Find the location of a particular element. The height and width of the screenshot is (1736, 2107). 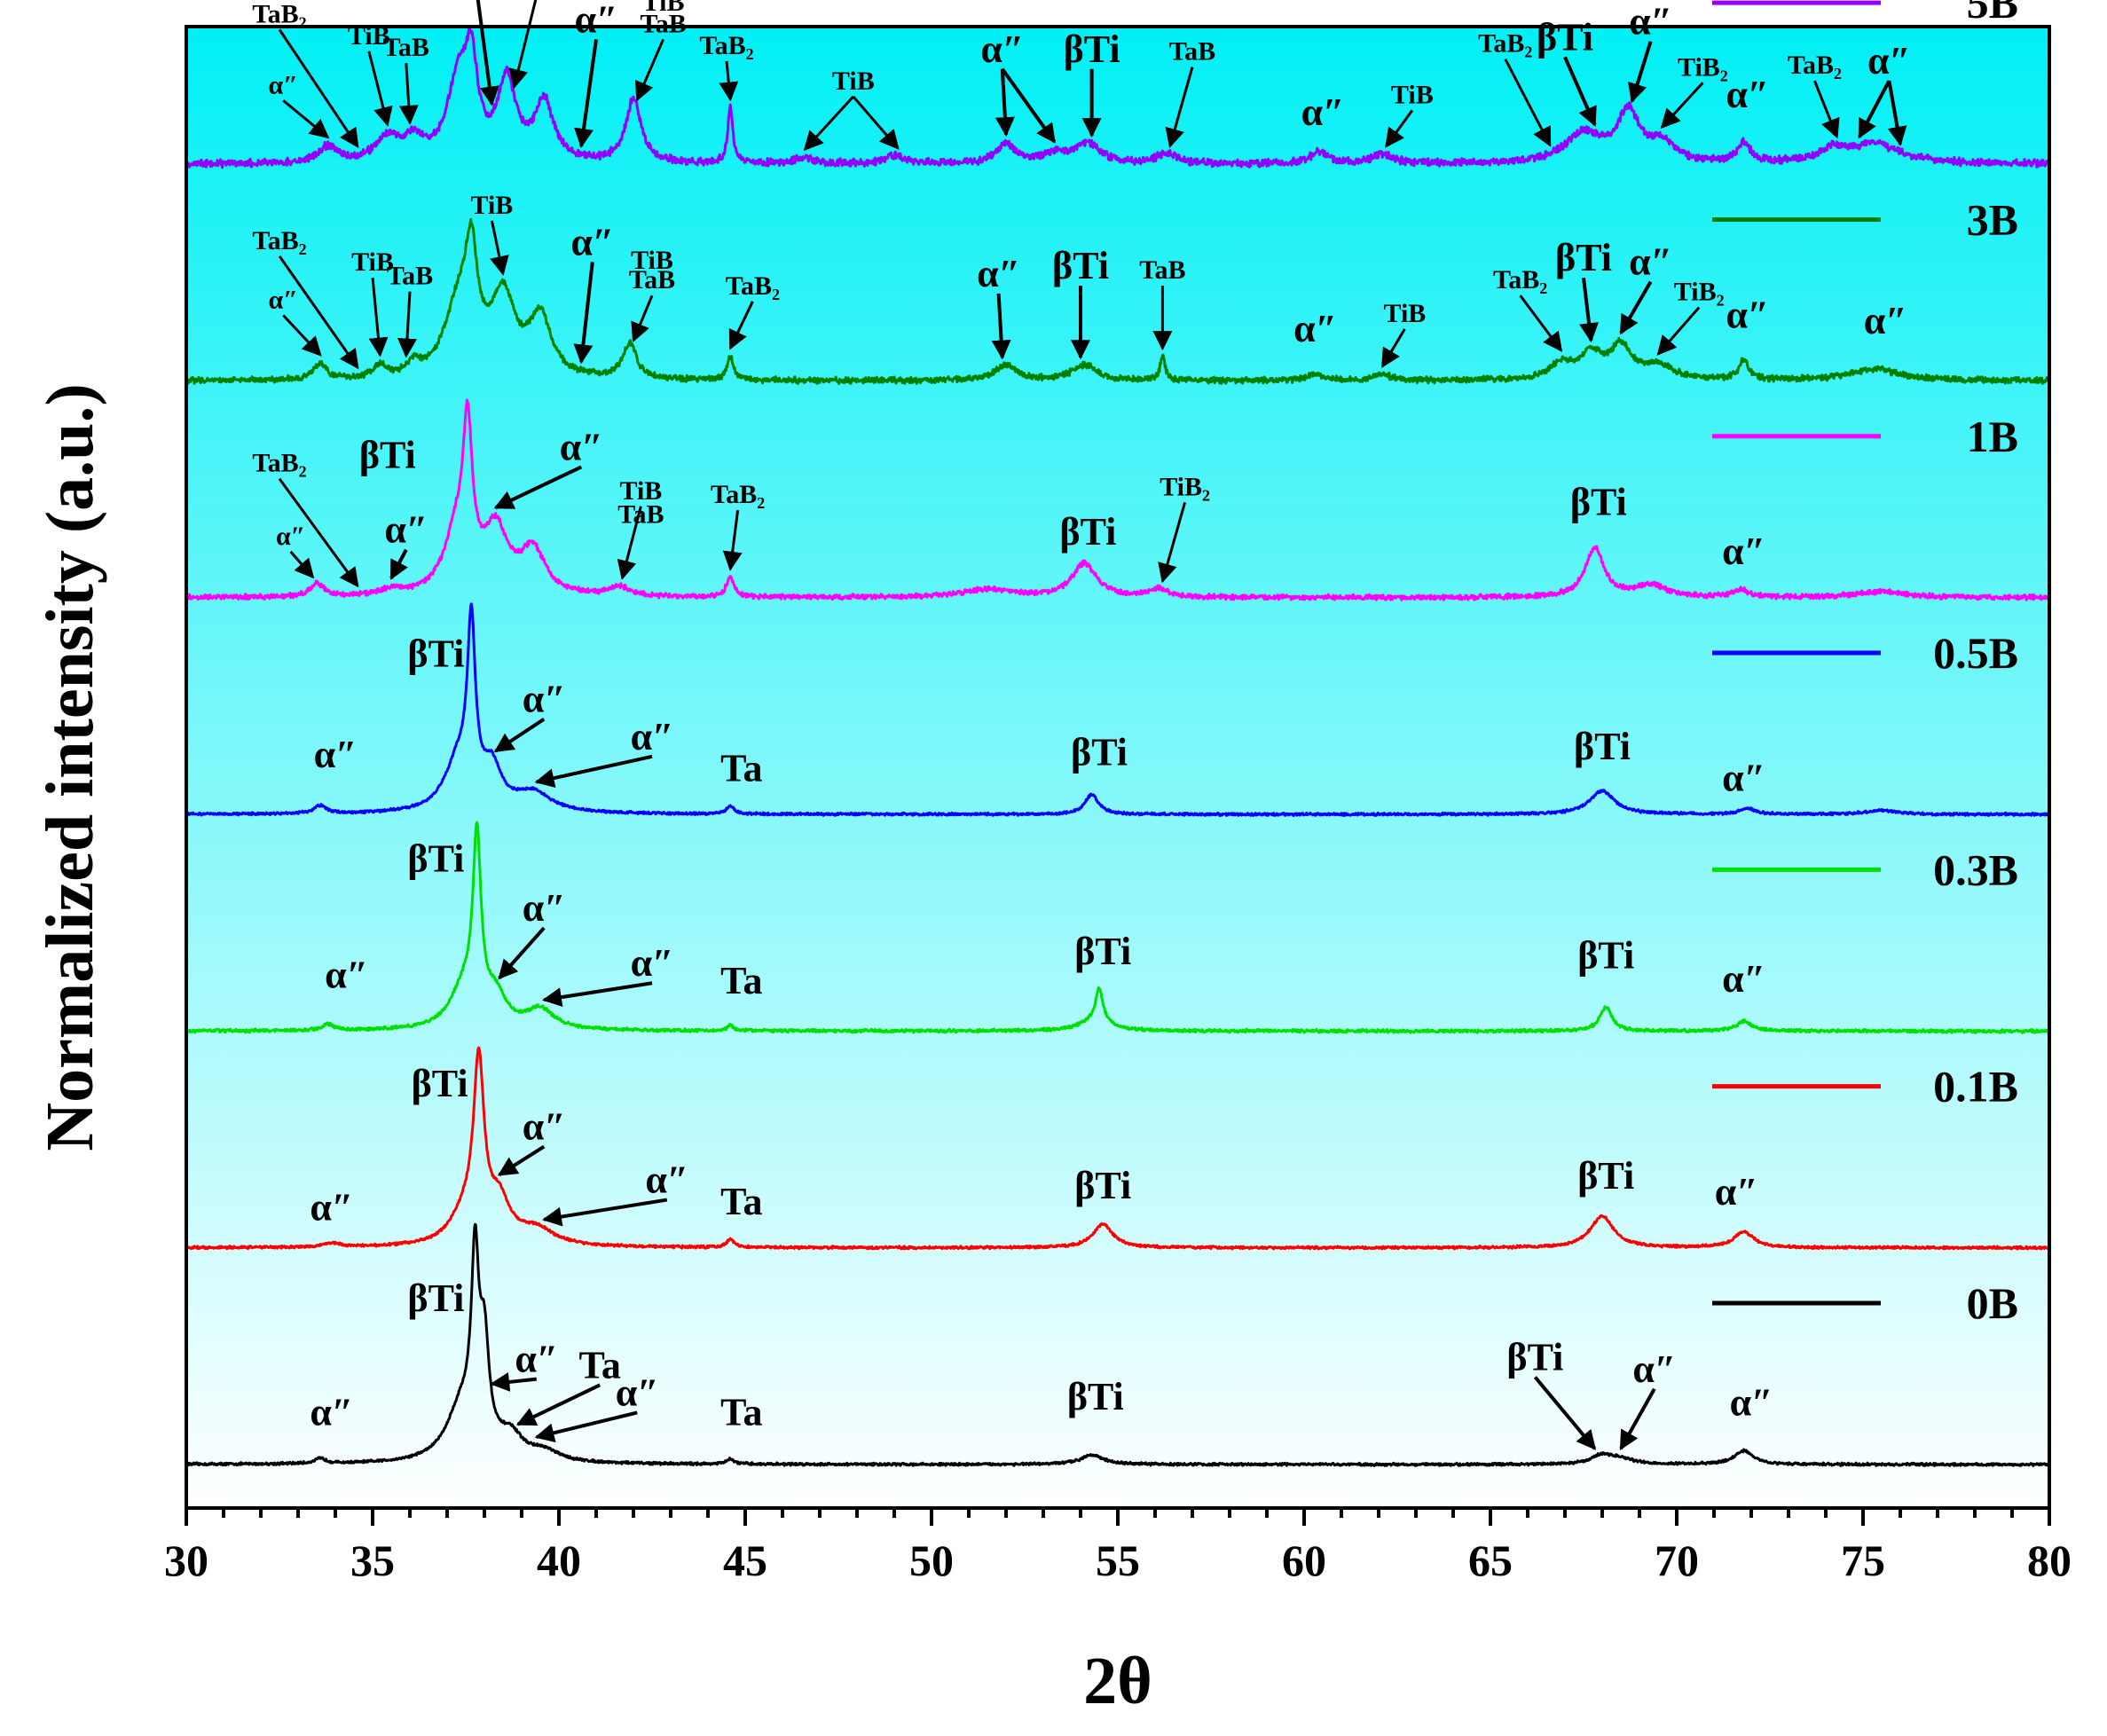

x-tick-label: 45 is located at coordinates (745, 1560).